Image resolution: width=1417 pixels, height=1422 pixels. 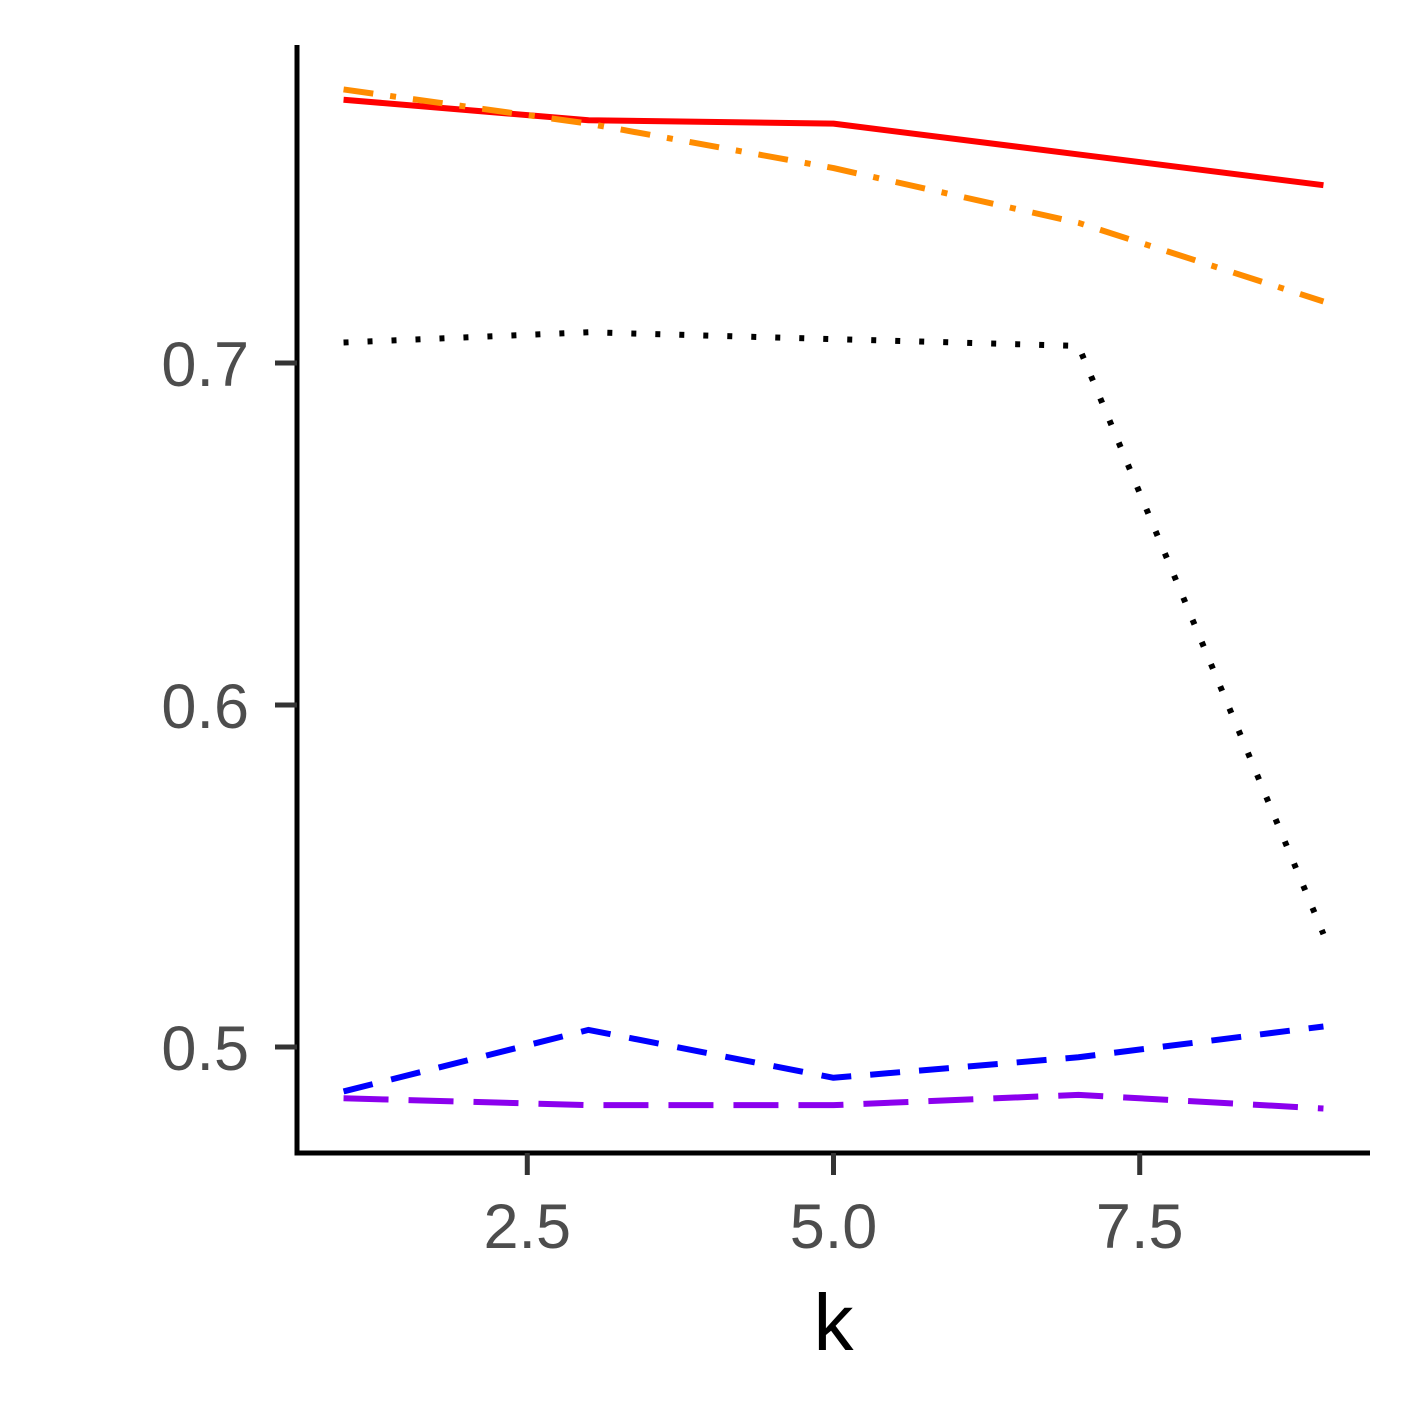 I want to click on x-tick-label: 7.5, so click(x=1140, y=1227).